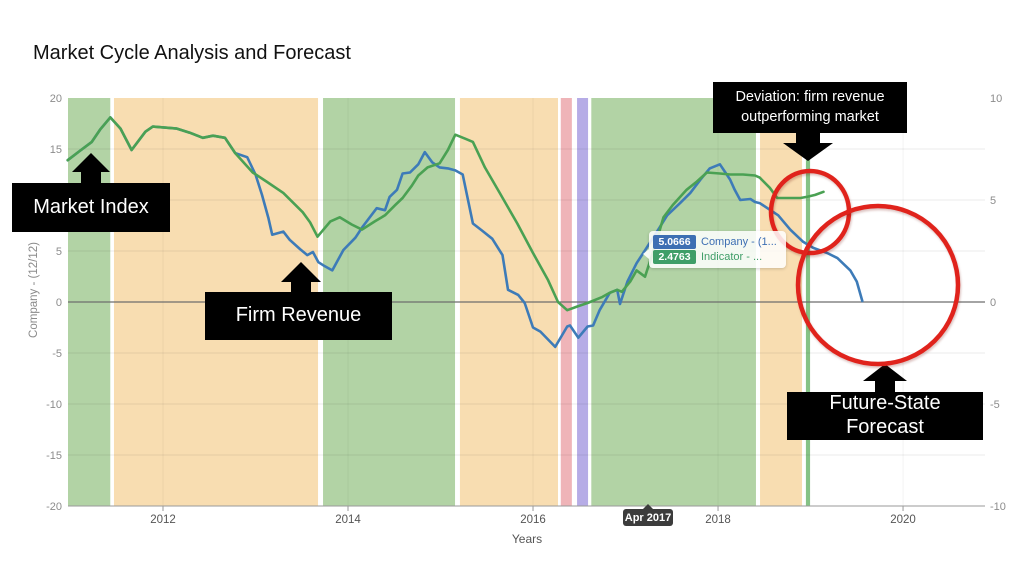  I want to click on y-right-tick--10: -10, so click(998, 507).